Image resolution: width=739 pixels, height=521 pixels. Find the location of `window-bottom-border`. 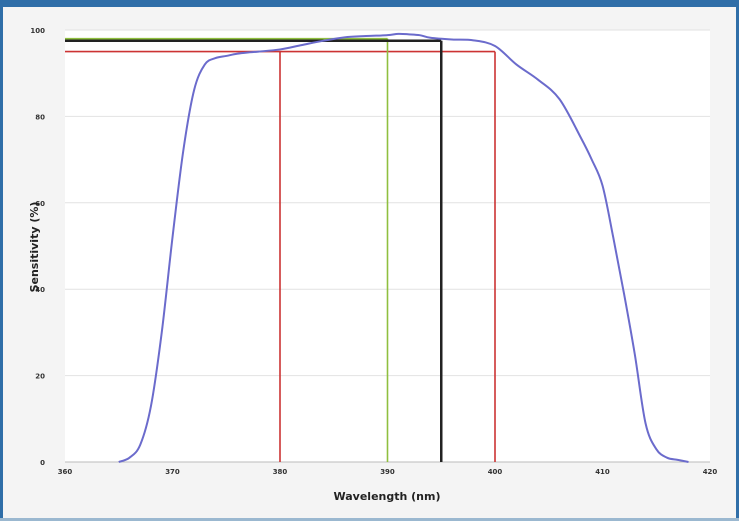

window-bottom-border is located at coordinates (369, 519).